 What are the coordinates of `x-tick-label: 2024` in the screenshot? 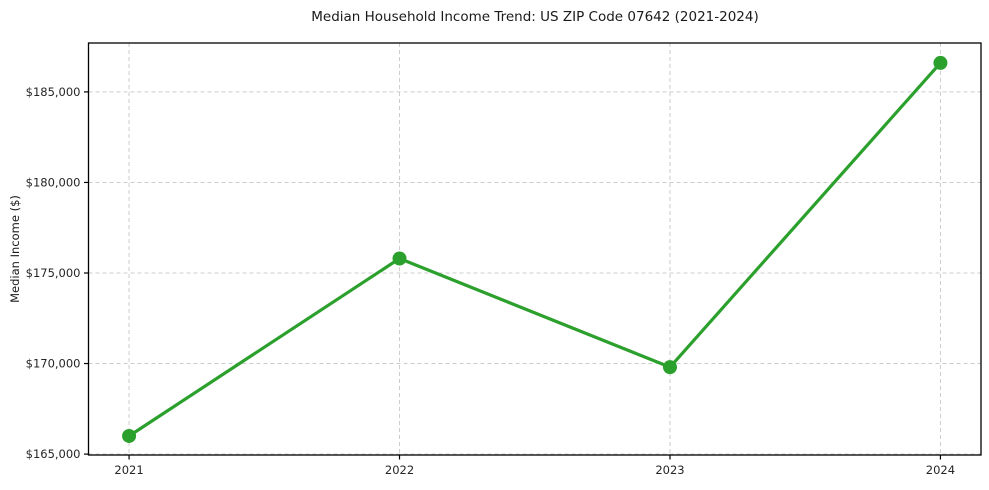 It's located at (940, 470).